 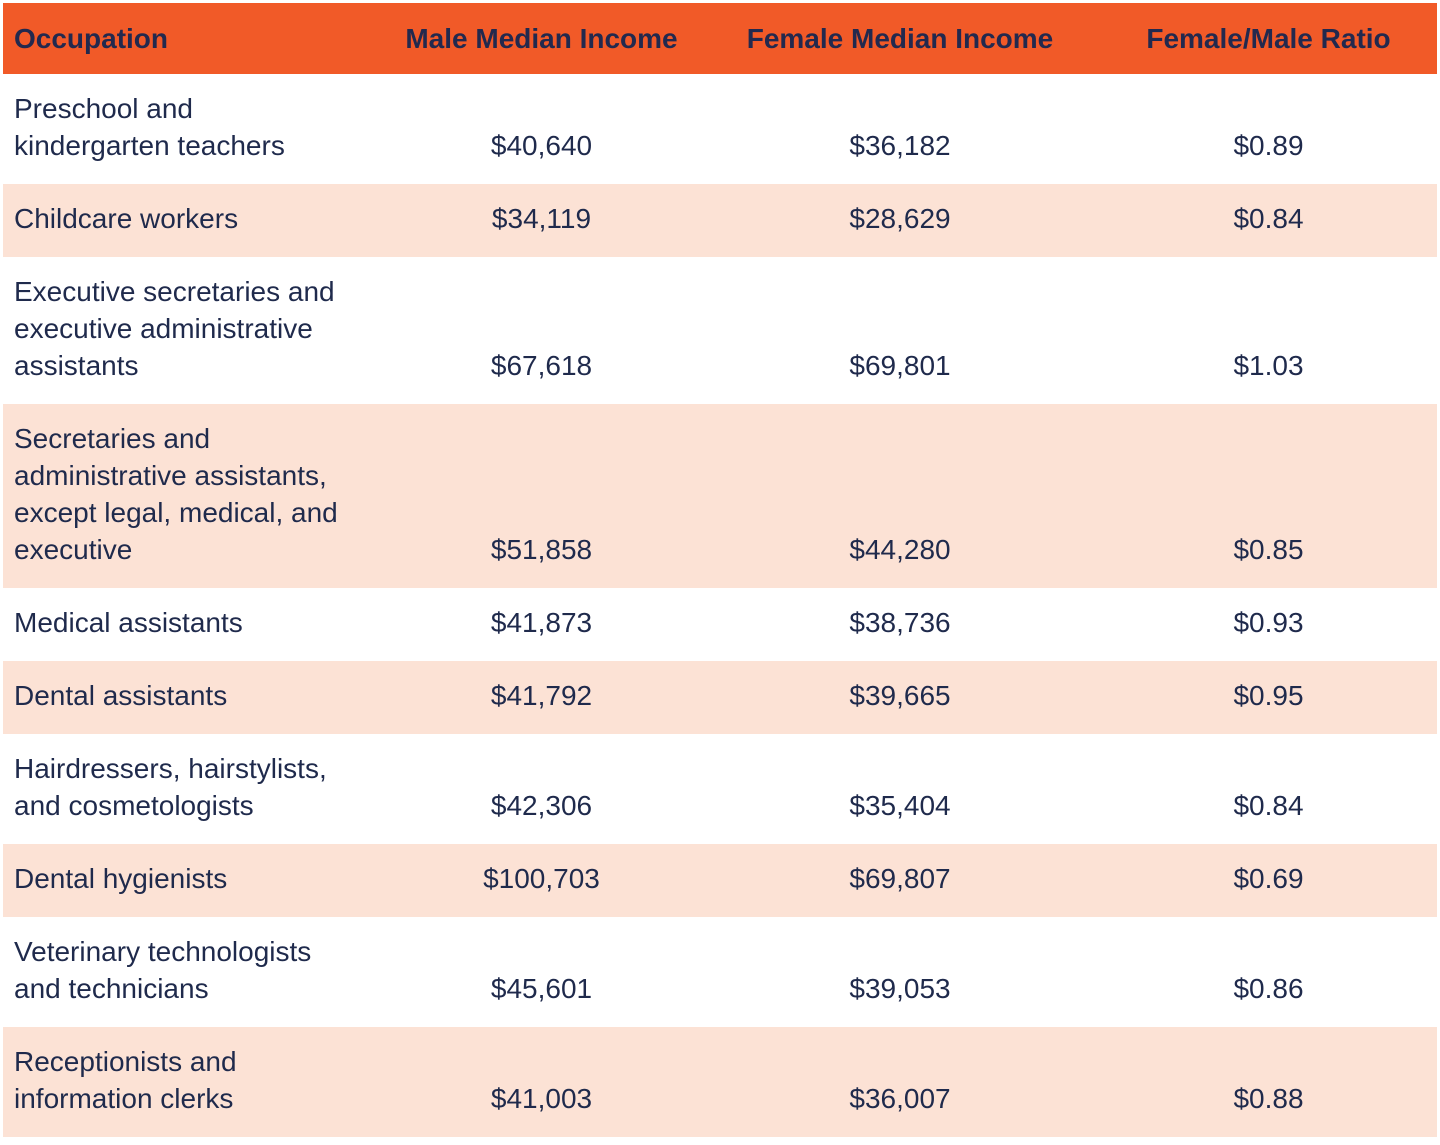 I want to click on male-income-cell: $41,873, so click(x=541, y=622).